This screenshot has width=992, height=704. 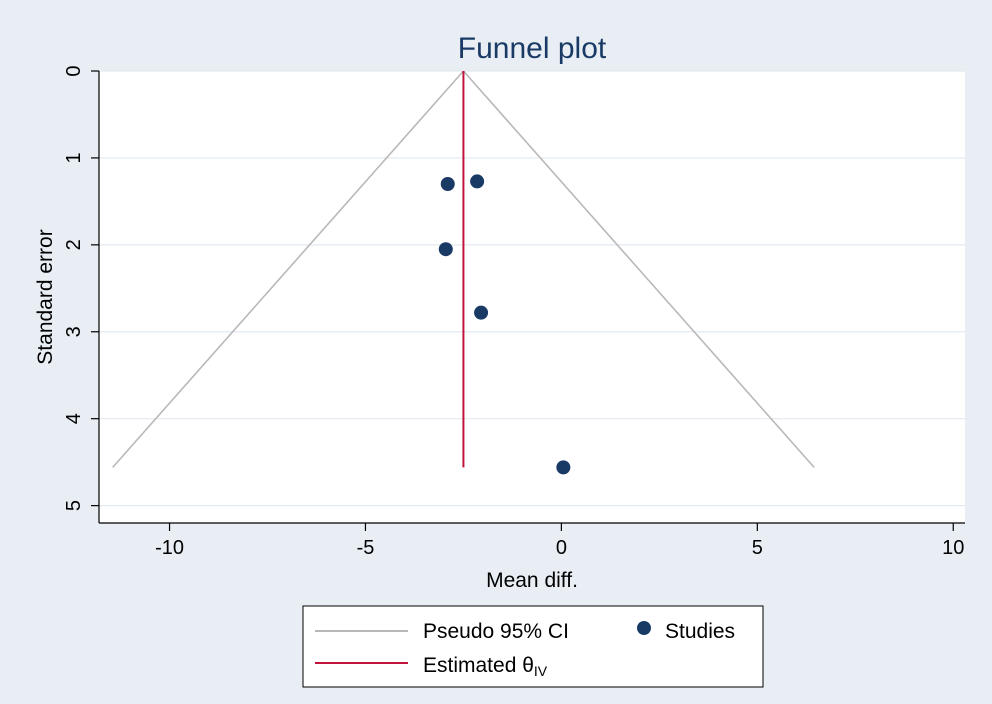 I want to click on legend-box, so click(x=533, y=646).